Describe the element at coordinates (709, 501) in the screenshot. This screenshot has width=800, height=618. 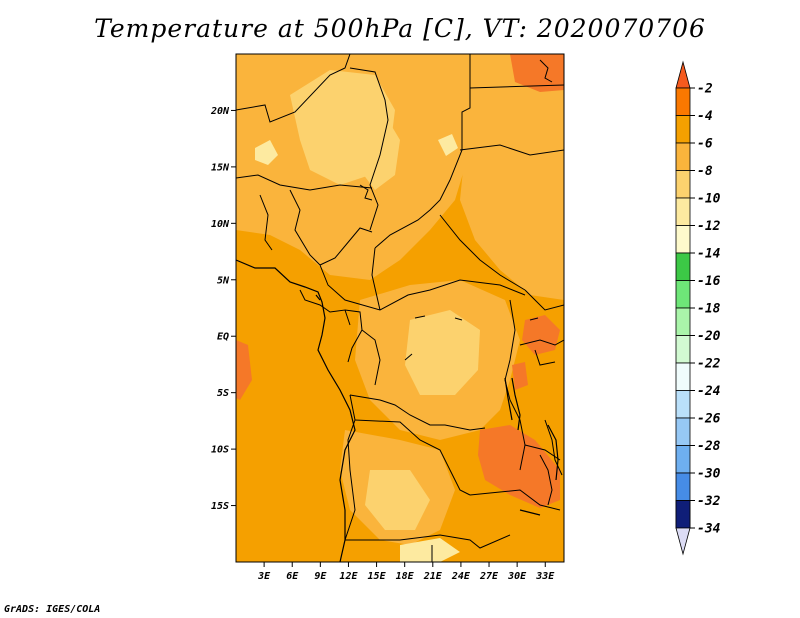
I see `colorbar-label: -32` at that location.